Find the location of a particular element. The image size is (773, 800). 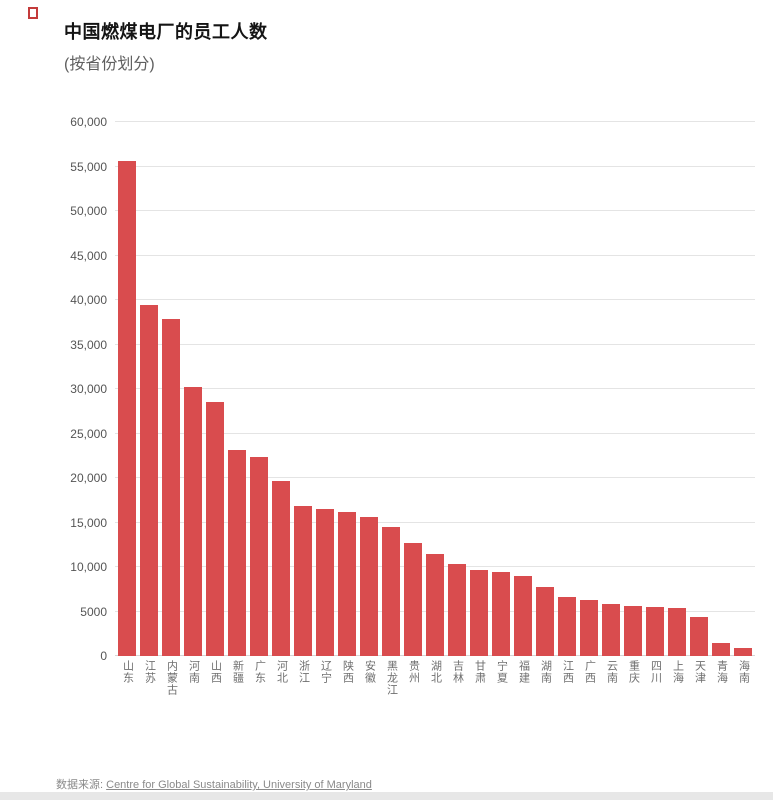

x-label-slot: 江苏 is located at coordinates (149, 710).